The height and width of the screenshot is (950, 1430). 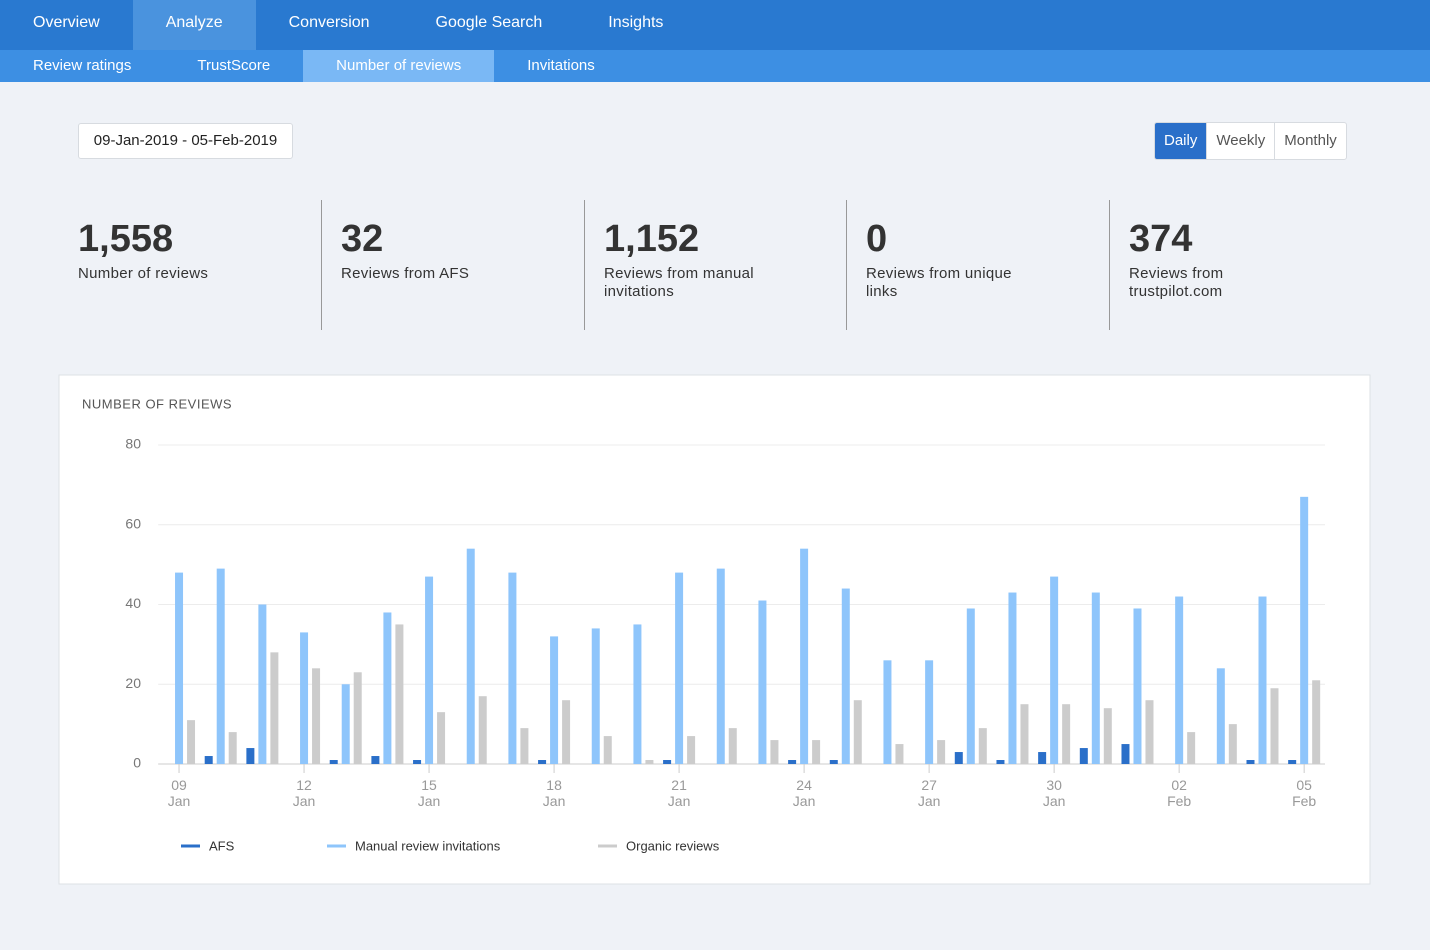 What do you see at coordinates (66, 22) in the screenshot?
I see `nav-tab: Overview` at bounding box center [66, 22].